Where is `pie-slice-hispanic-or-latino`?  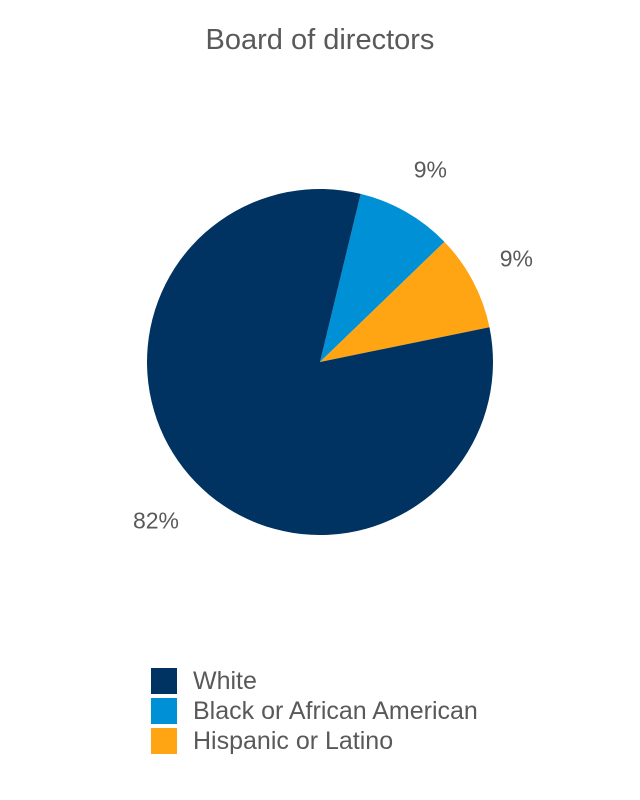
pie-slice-hispanic-or-latino is located at coordinates (405, 301).